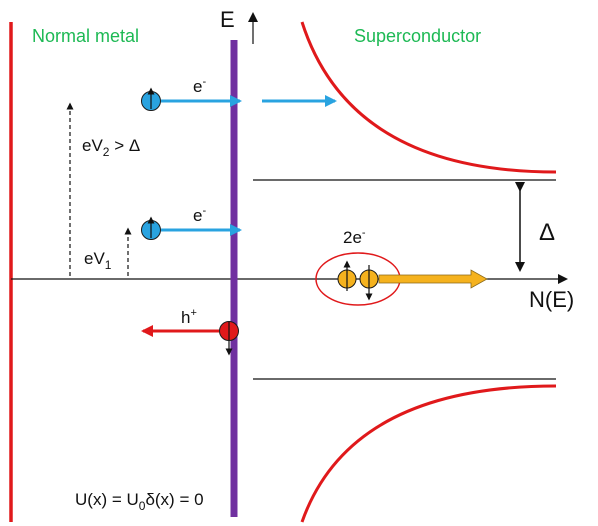  Describe the element at coordinates (199, 215) in the screenshot. I see `electron-bottom-label: e-` at that location.